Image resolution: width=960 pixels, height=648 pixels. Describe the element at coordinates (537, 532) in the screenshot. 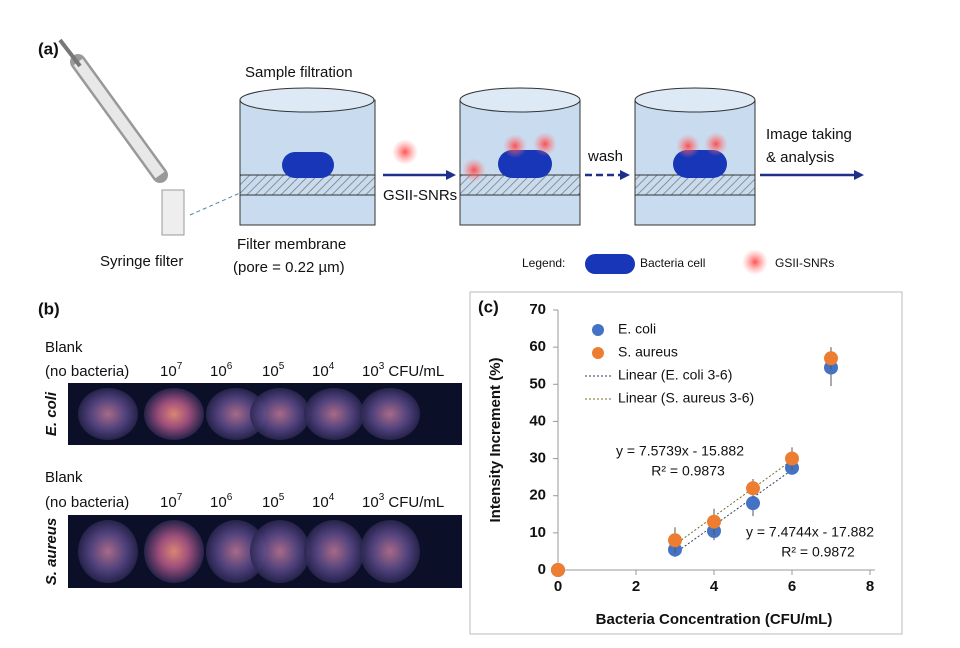

I see `y-tick-label: 10` at that location.